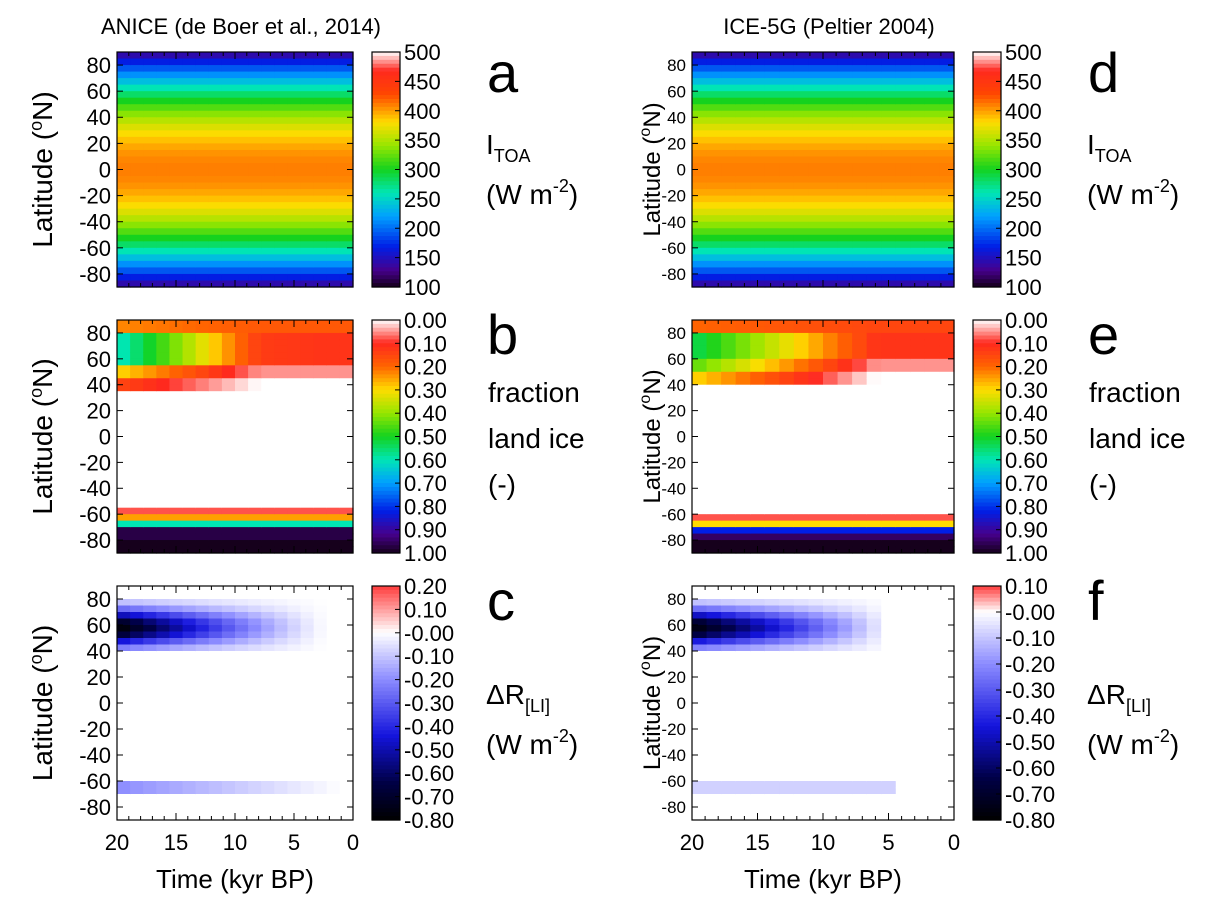  Describe the element at coordinates (561, 186) in the screenshot. I see `side-label-units-sup: -2` at that location.